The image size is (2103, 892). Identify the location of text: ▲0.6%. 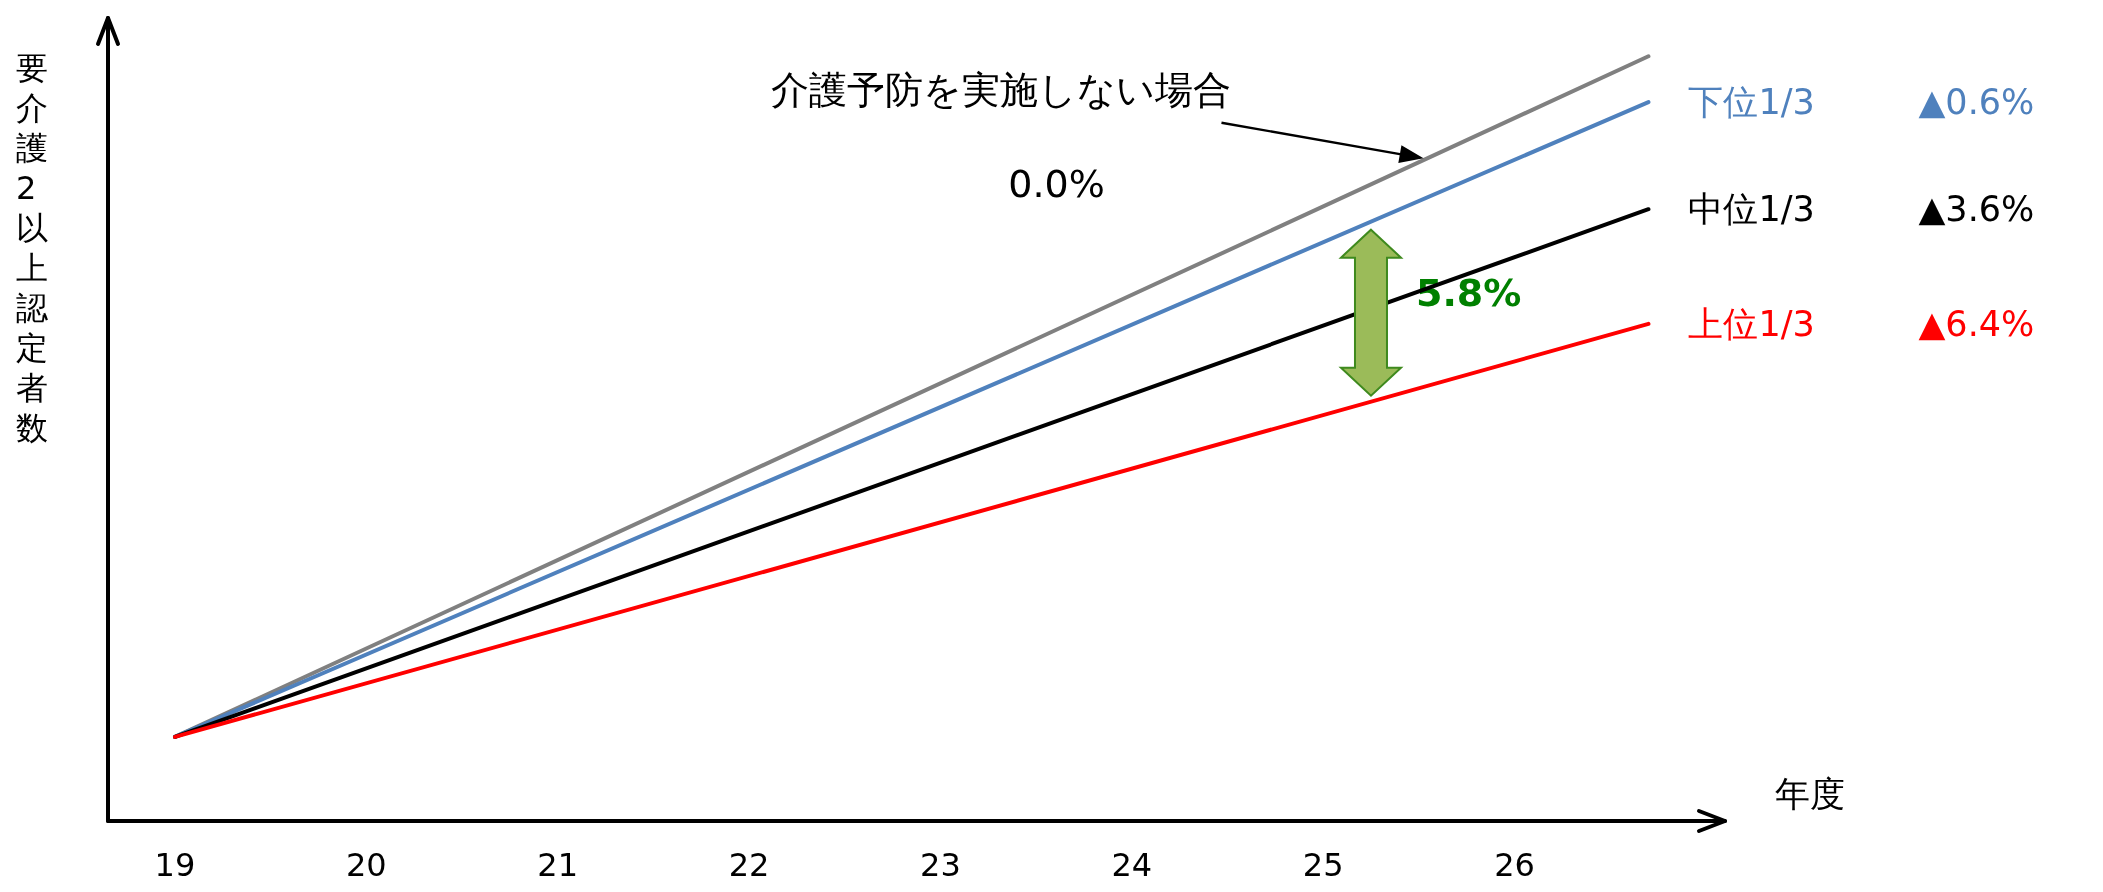
(1976, 102).